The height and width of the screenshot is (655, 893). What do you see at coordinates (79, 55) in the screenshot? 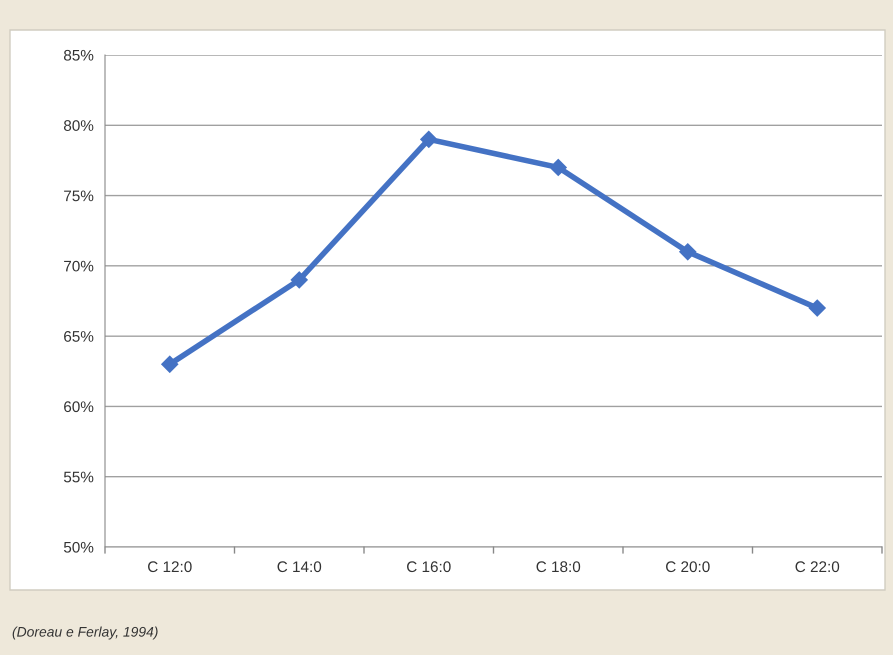
I see `y-tick-label: 85%` at bounding box center [79, 55].